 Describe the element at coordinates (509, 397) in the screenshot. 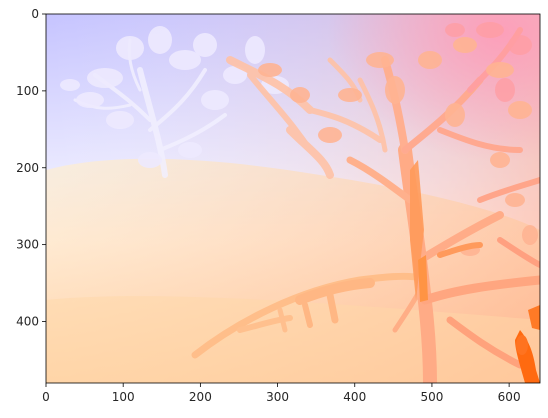

I see `x-tick-label: 600` at that location.